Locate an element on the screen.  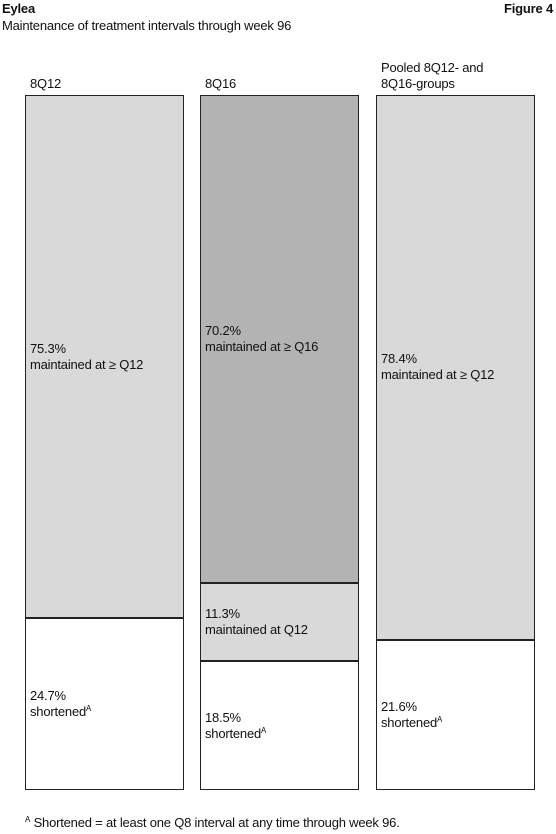
segment-name: maintained at Q12 is located at coordinates (256, 630).